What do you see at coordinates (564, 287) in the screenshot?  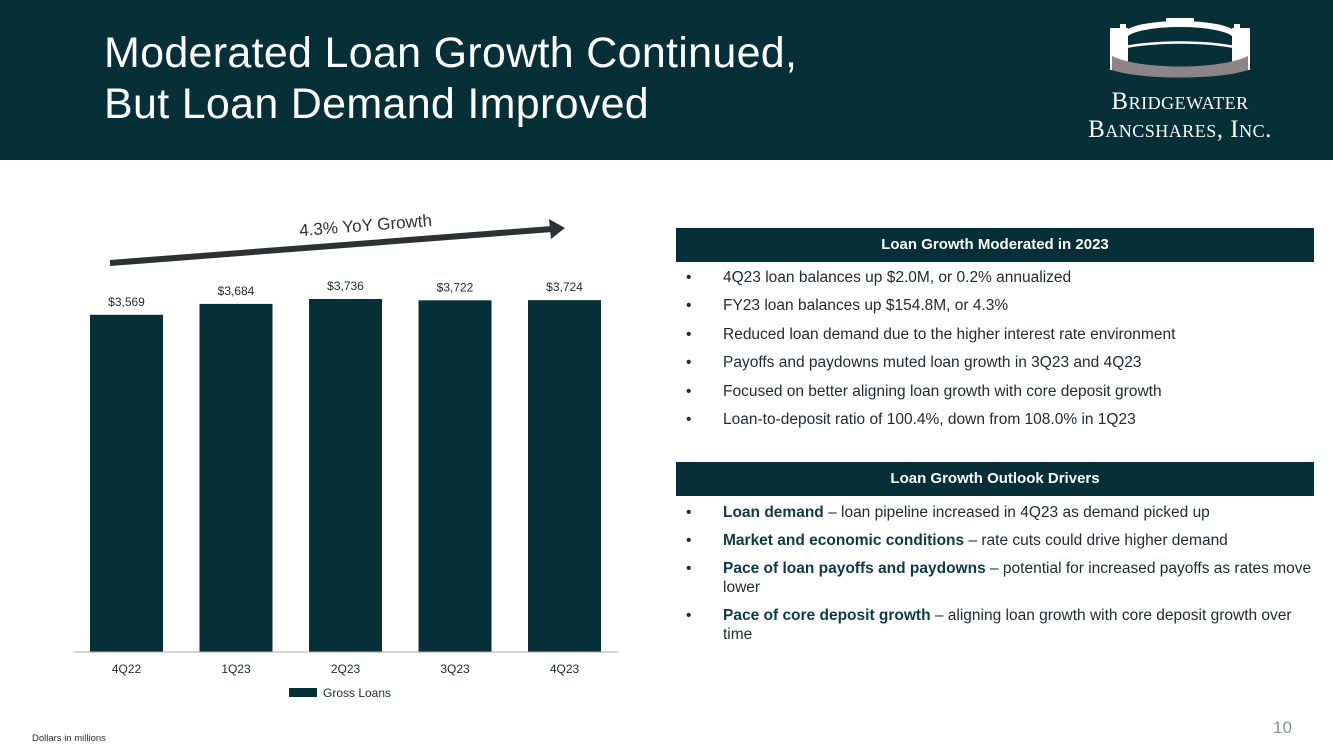 I see `data-label-4Q23: $3,724` at bounding box center [564, 287].